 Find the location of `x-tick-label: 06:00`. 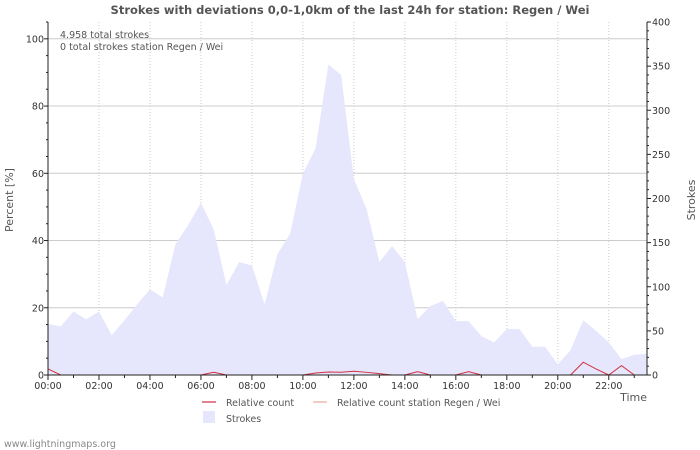

x-tick-label: 06:00 is located at coordinates (200, 386).